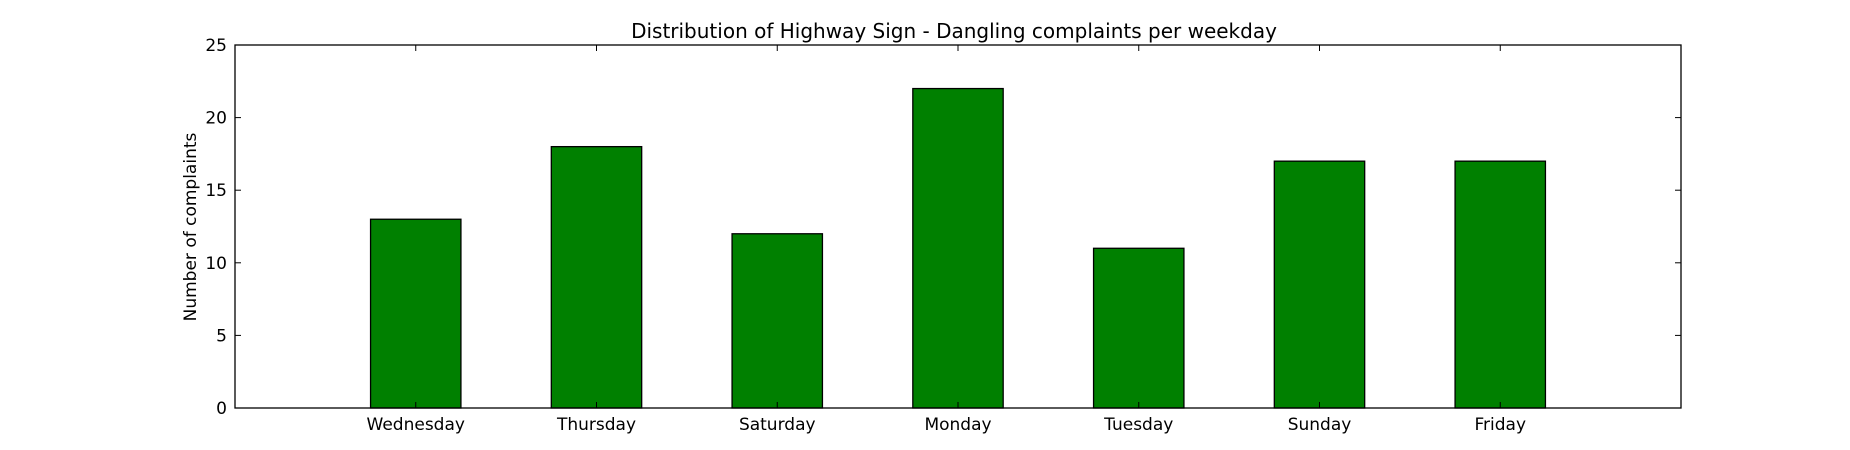  I want to click on y-tick-label: 10, so click(216, 264).